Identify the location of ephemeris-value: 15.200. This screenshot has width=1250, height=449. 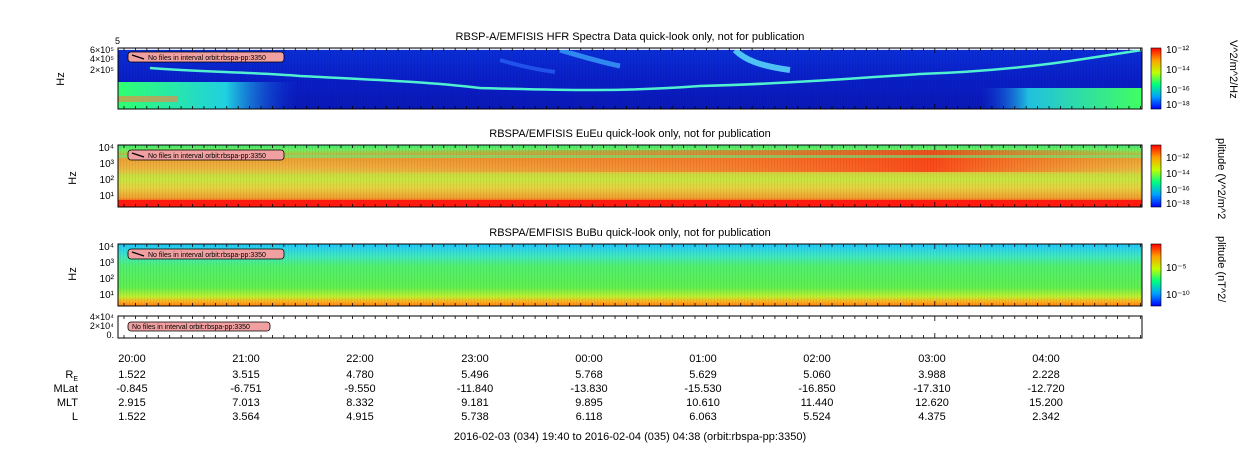
(1046, 403).